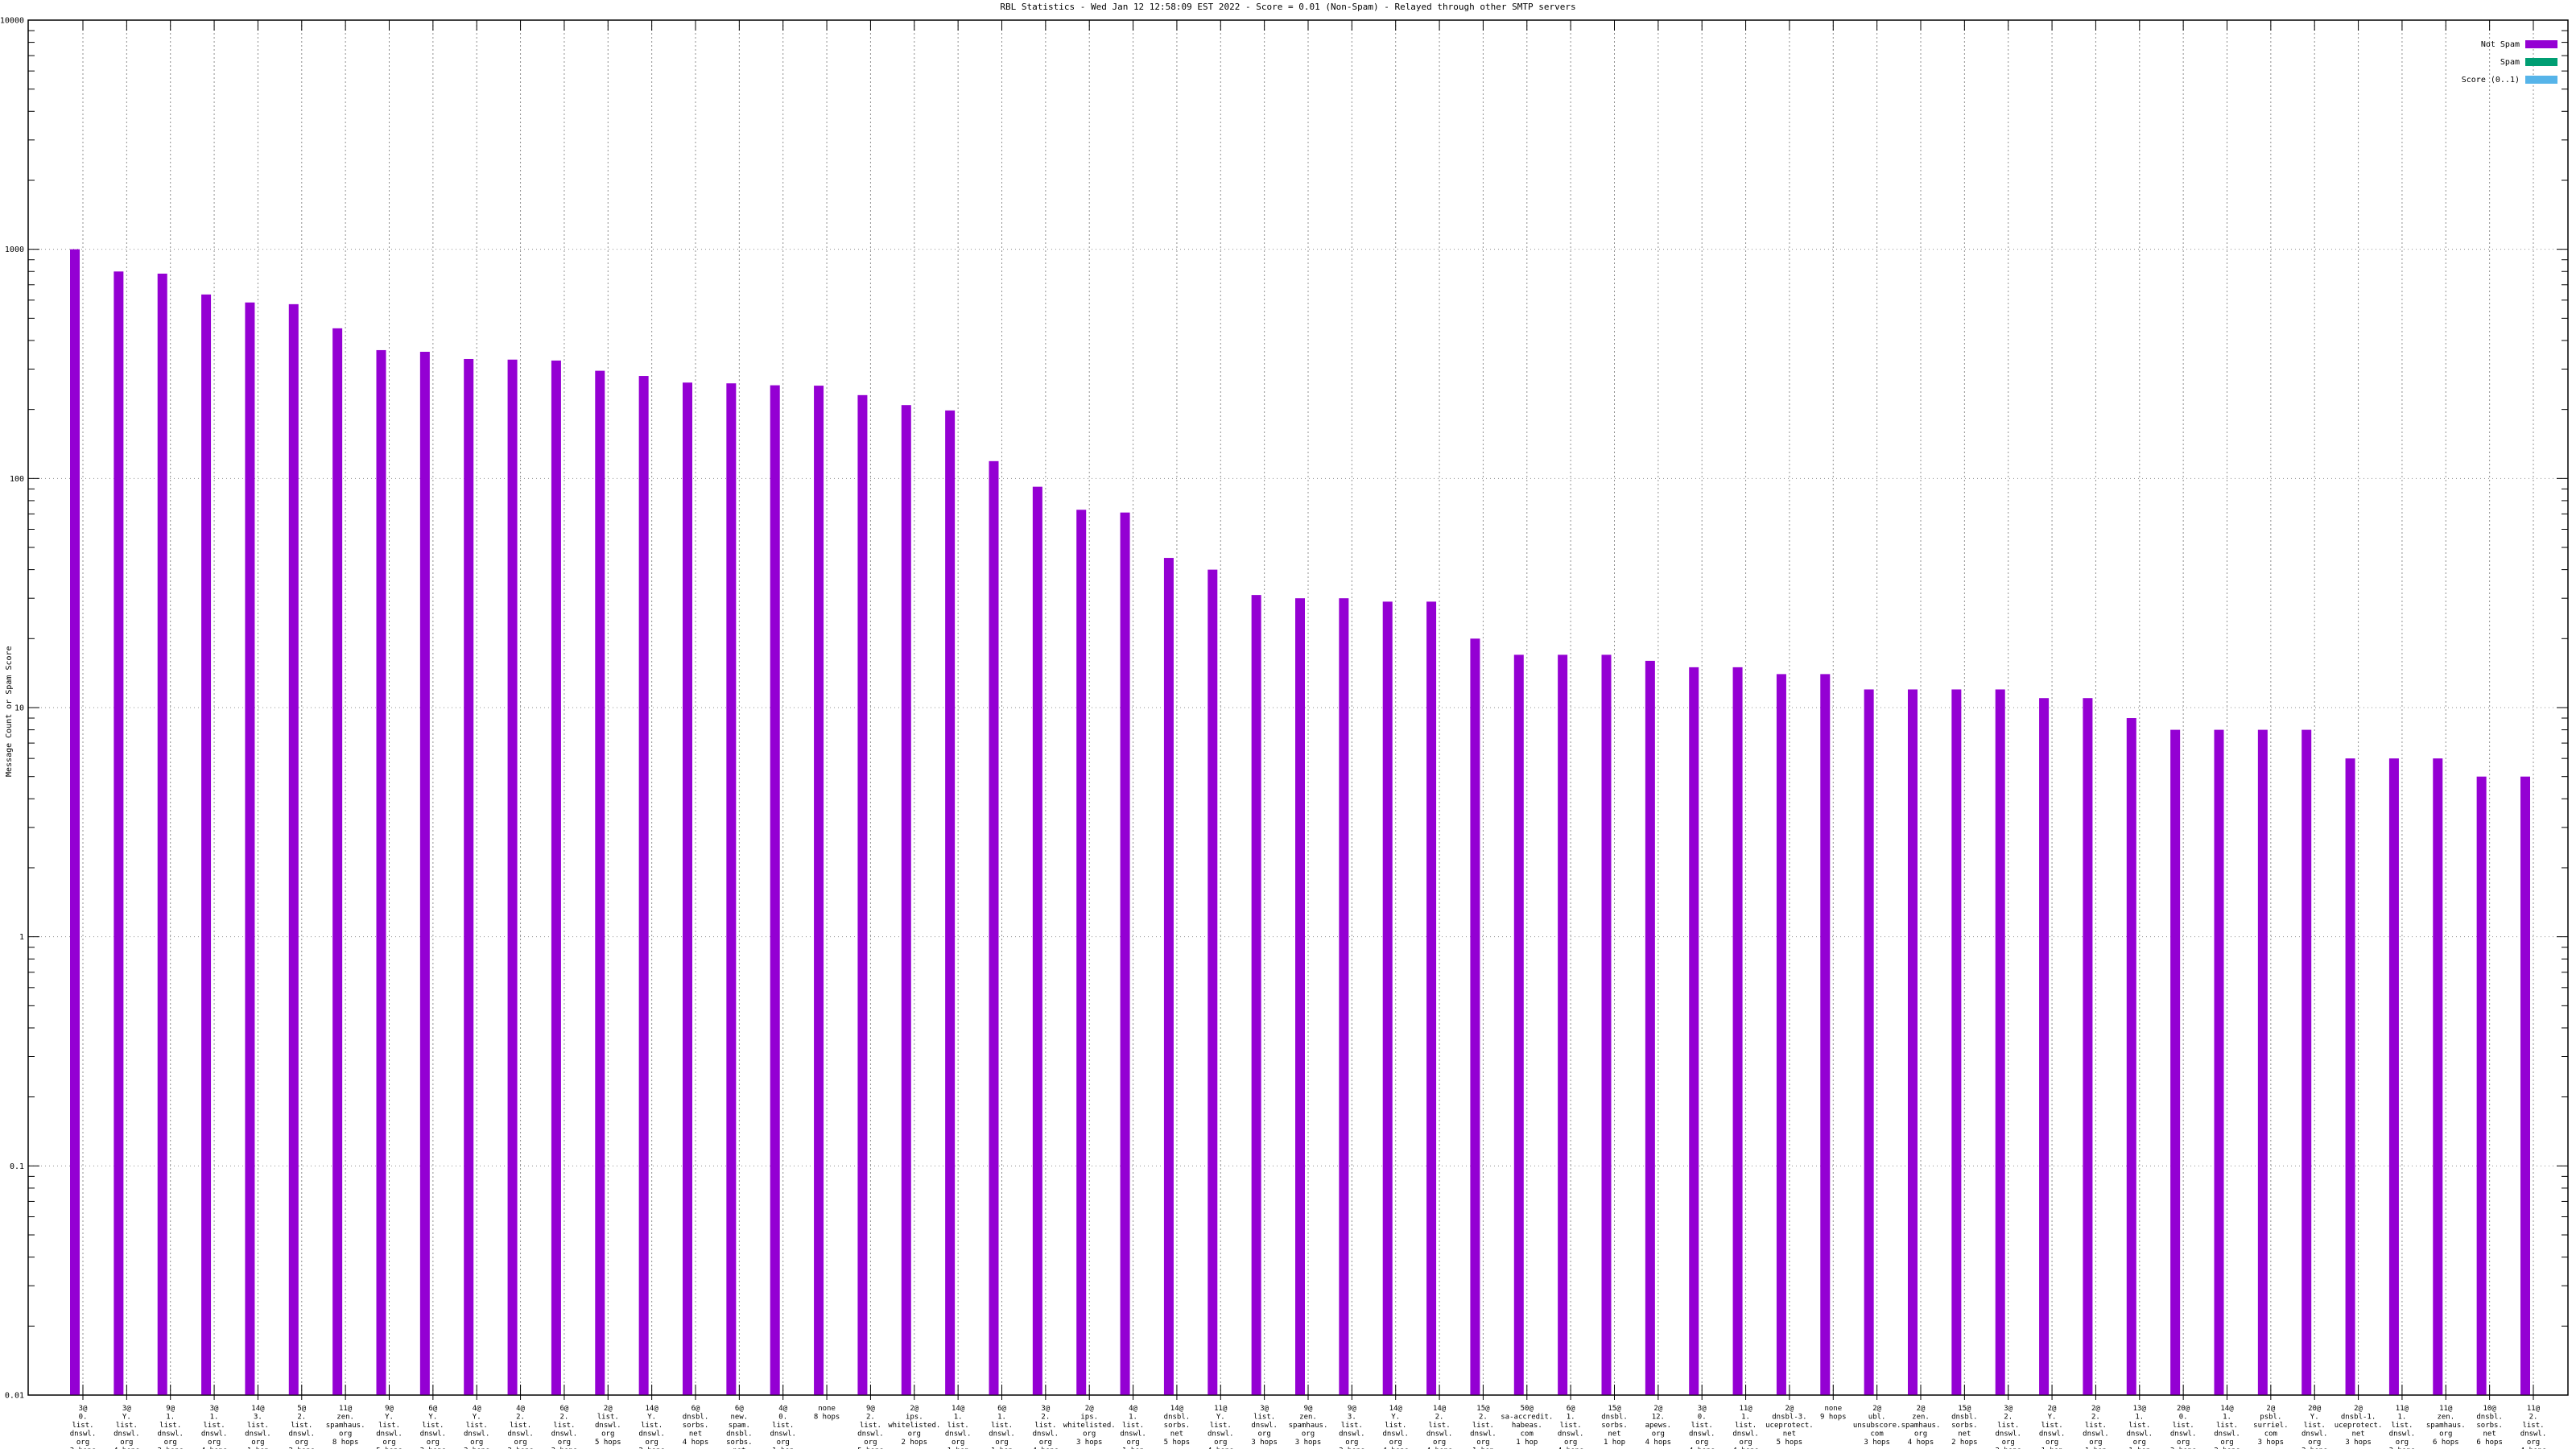  I want to click on y-tick-label: 0.1, so click(17, 1166).